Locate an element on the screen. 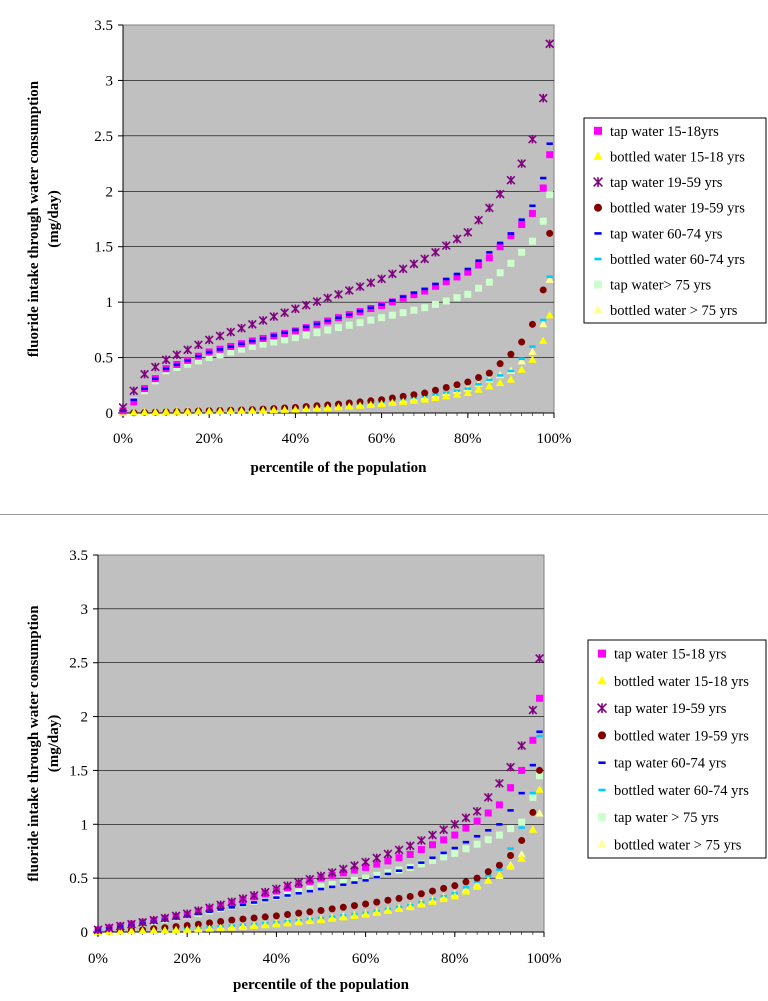  legend-label: tap water> 75 yrs is located at coordinates (661, 286).